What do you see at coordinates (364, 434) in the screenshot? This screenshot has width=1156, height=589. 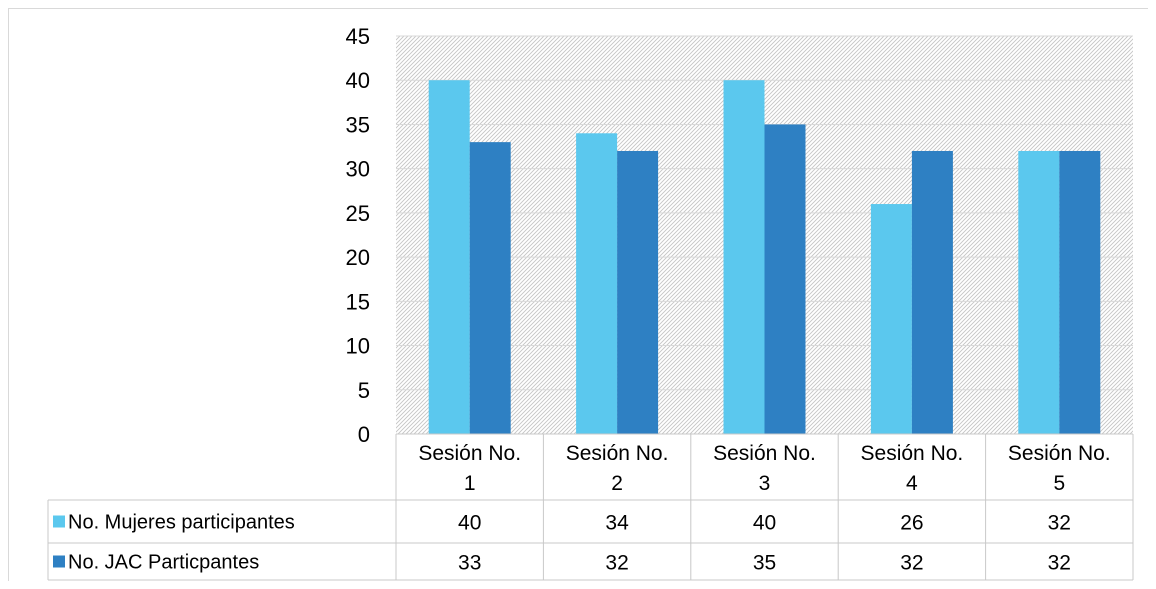 I see `y-tick-label: 0` at bounding box center [364, 434].